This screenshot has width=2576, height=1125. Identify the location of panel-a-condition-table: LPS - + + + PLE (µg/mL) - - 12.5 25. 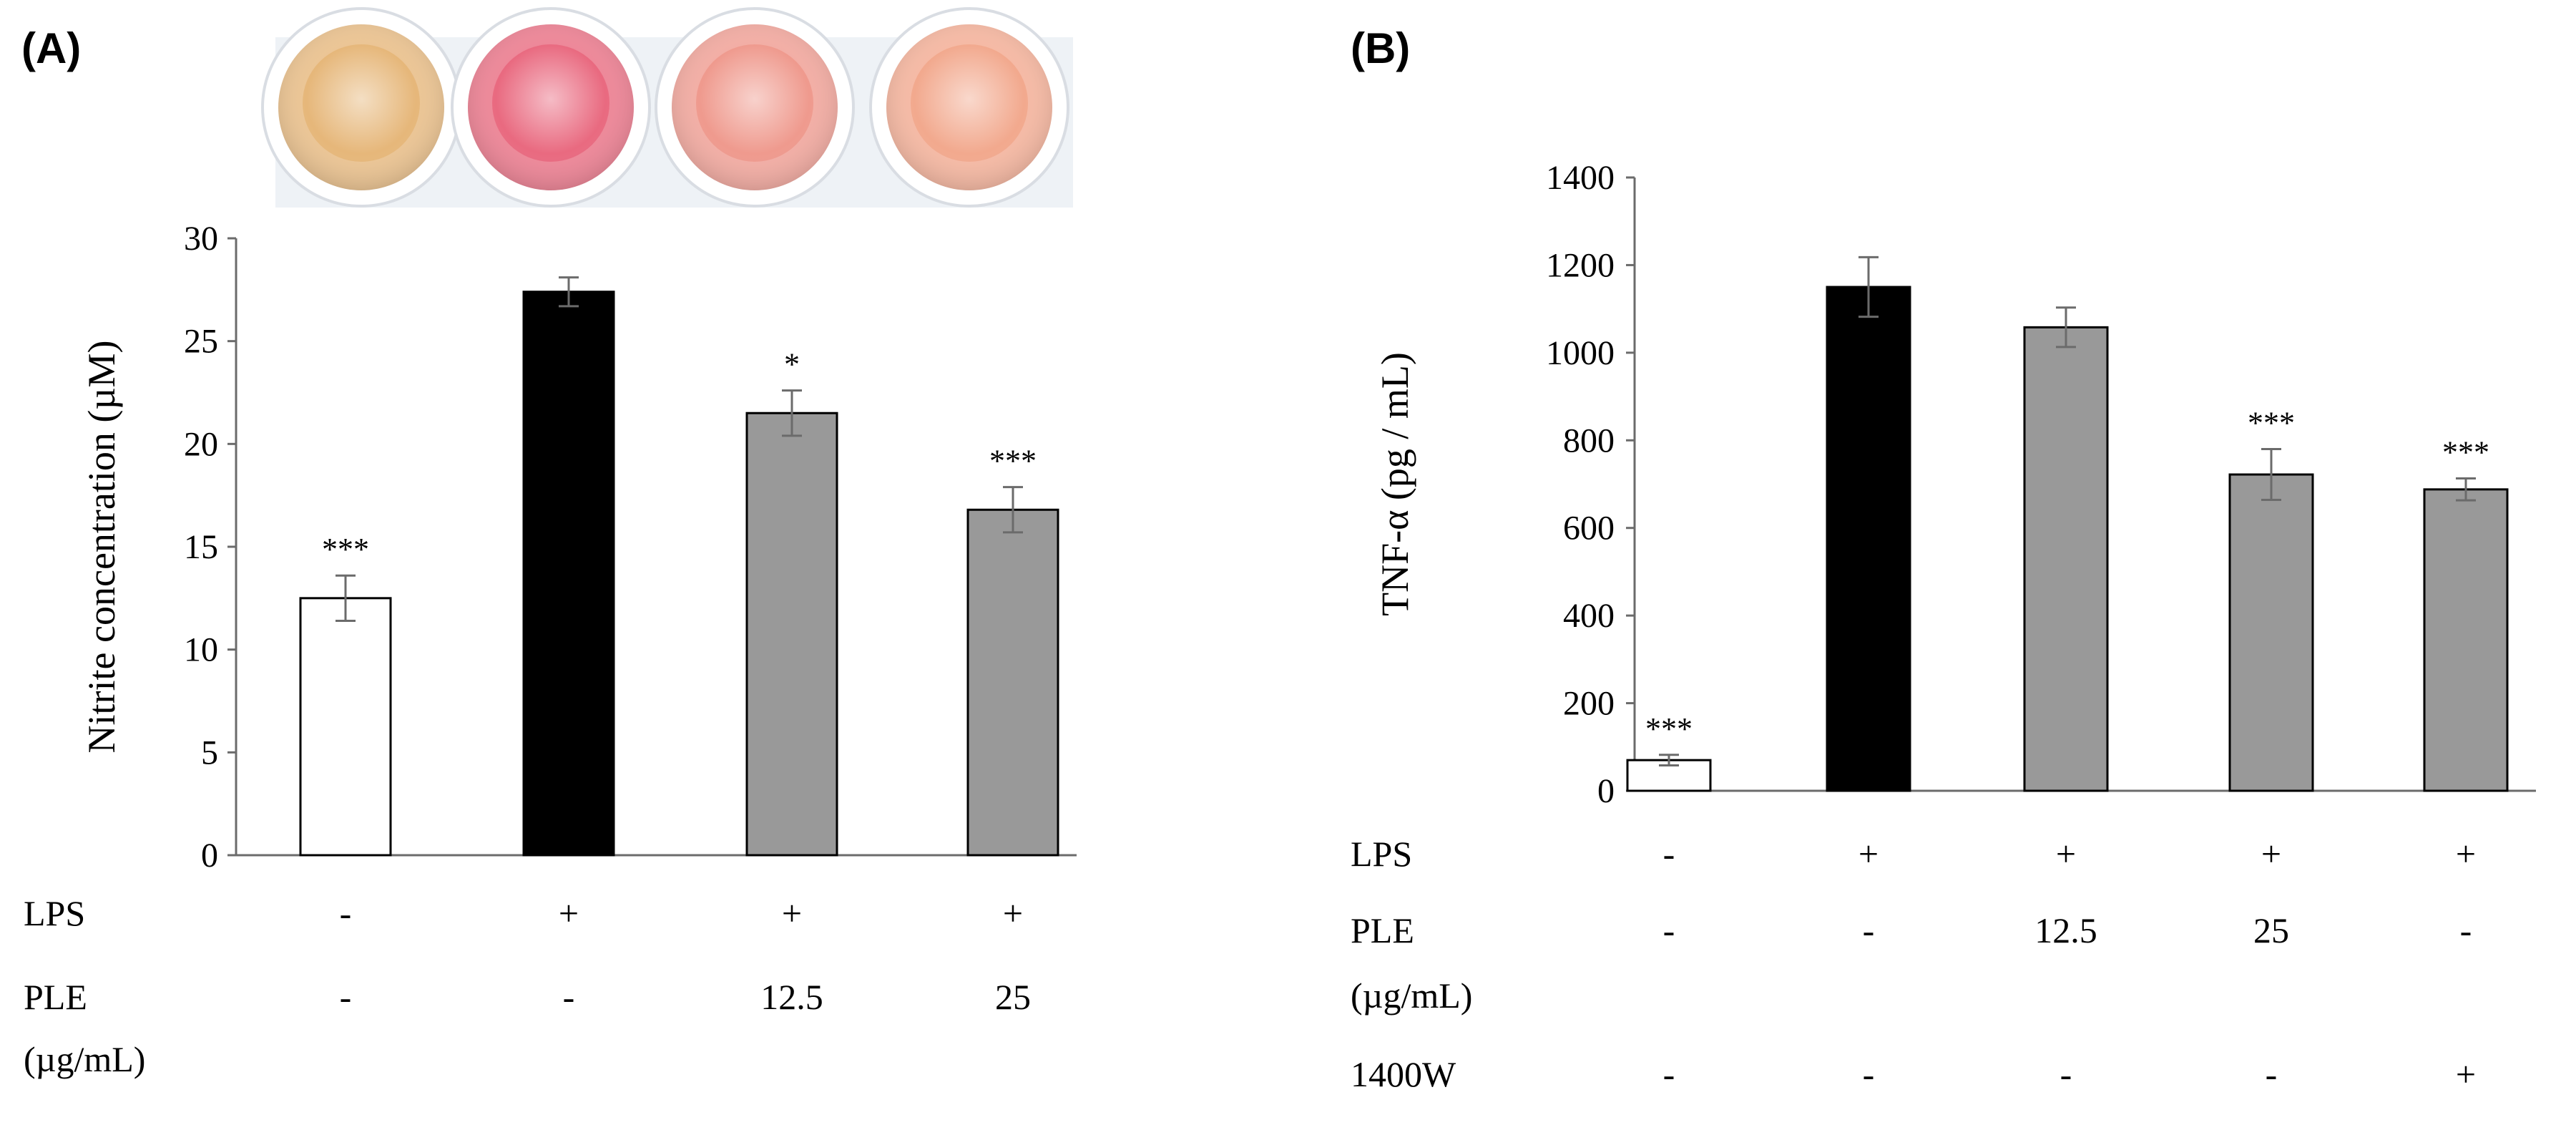
(528, 986).